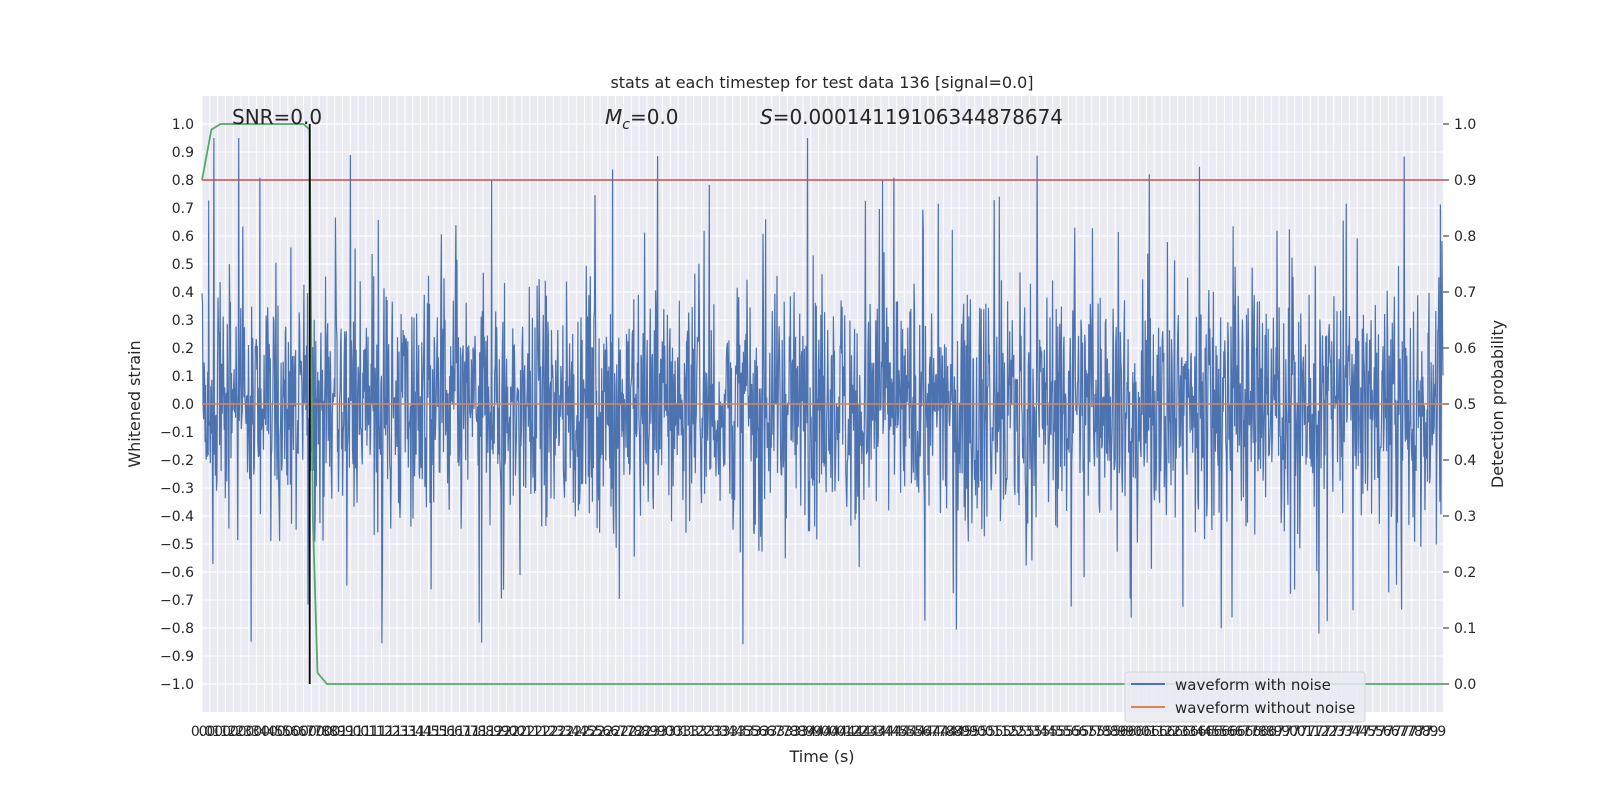  Describe the element at coordinates (943, 732) in the screenshot. I see `x-tick-label: 4.8` at that location.